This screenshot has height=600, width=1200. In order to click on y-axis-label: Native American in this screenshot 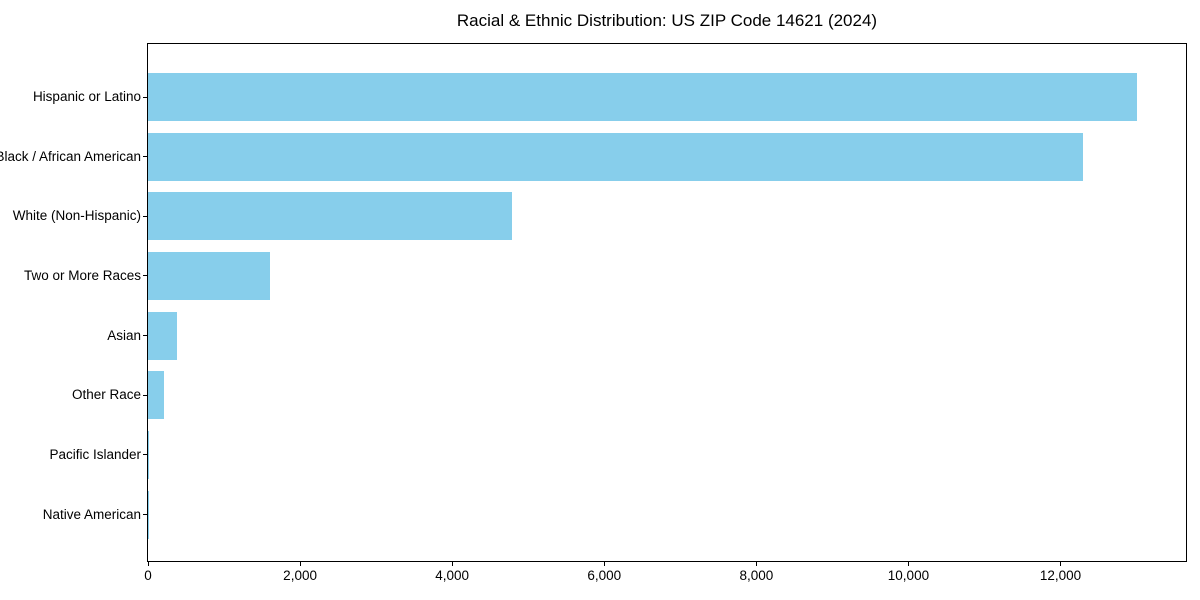, I will do `click(91, 514)`.